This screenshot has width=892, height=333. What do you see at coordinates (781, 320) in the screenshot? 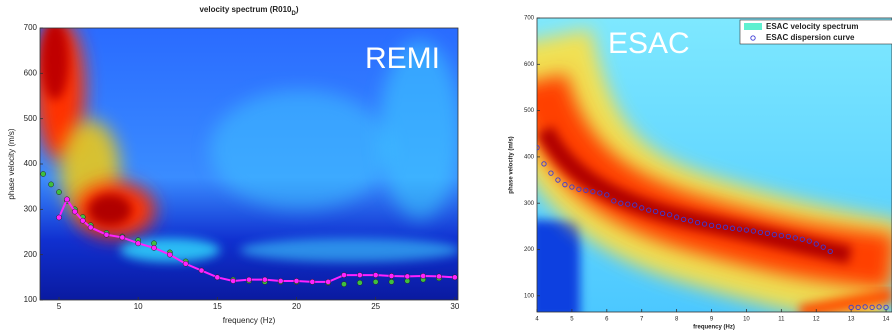
I see `x-tick-label: 11` at bounding box center [781, 320].